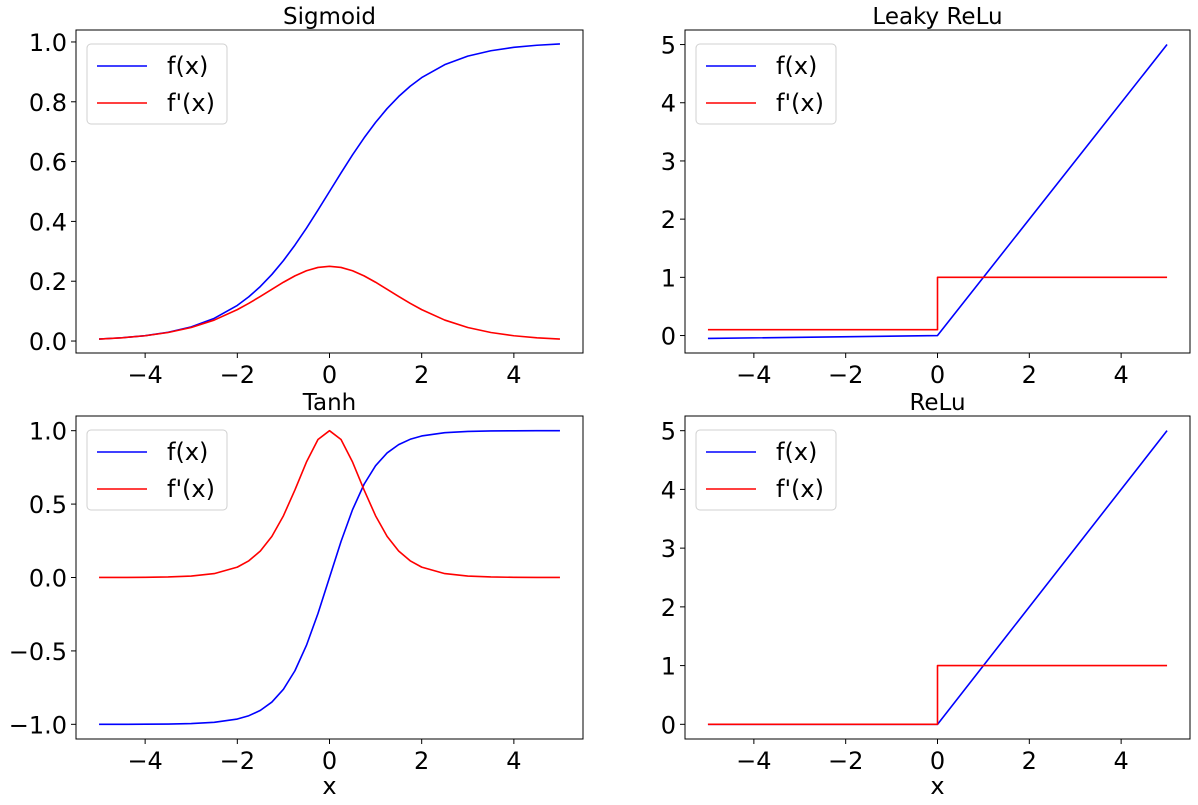 Image resolution: width=1198 pixels, height=805 pixels. I want to click on tanh-legend-box, so click(157, 470).